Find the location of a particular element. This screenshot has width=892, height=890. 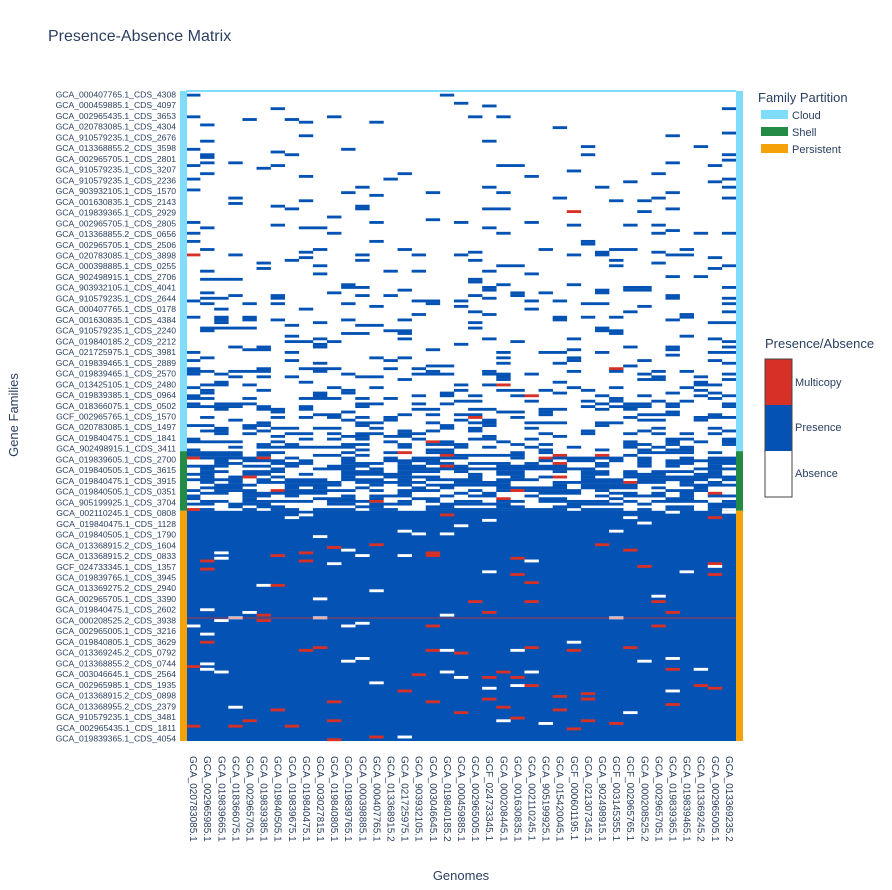

family-partition-bar-right is located at coordinates (739, 416).